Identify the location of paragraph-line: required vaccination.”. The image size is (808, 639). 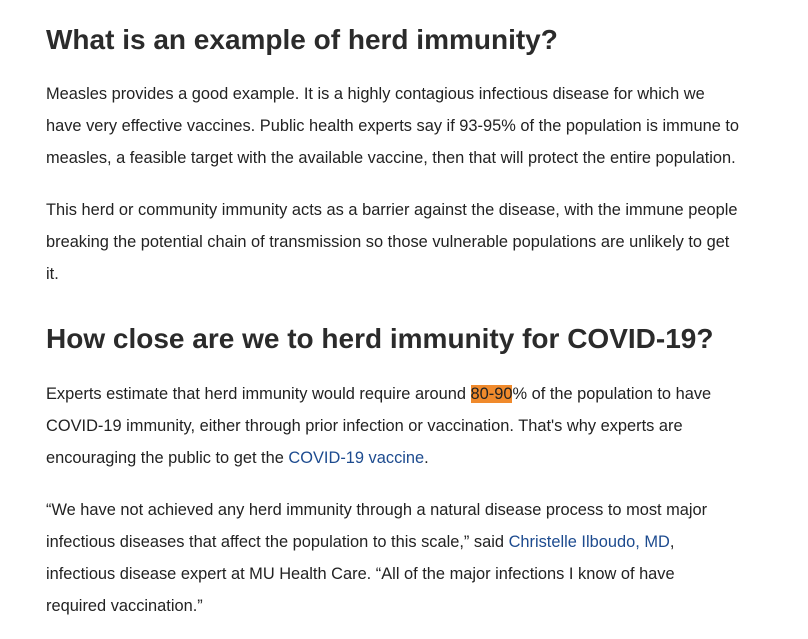
(124, 606).